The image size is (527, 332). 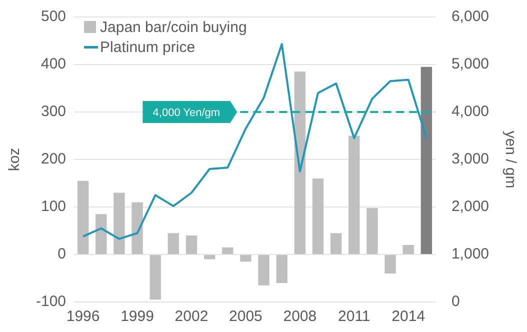 I want to click on legend-label: Platinum price, so click(x=148, y=47).